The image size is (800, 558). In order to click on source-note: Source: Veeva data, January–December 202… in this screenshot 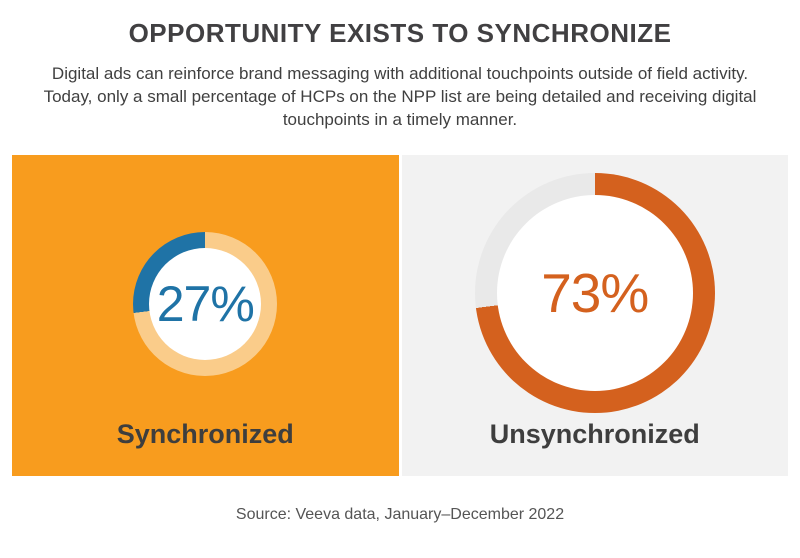, I will do `click(400, 514)`.